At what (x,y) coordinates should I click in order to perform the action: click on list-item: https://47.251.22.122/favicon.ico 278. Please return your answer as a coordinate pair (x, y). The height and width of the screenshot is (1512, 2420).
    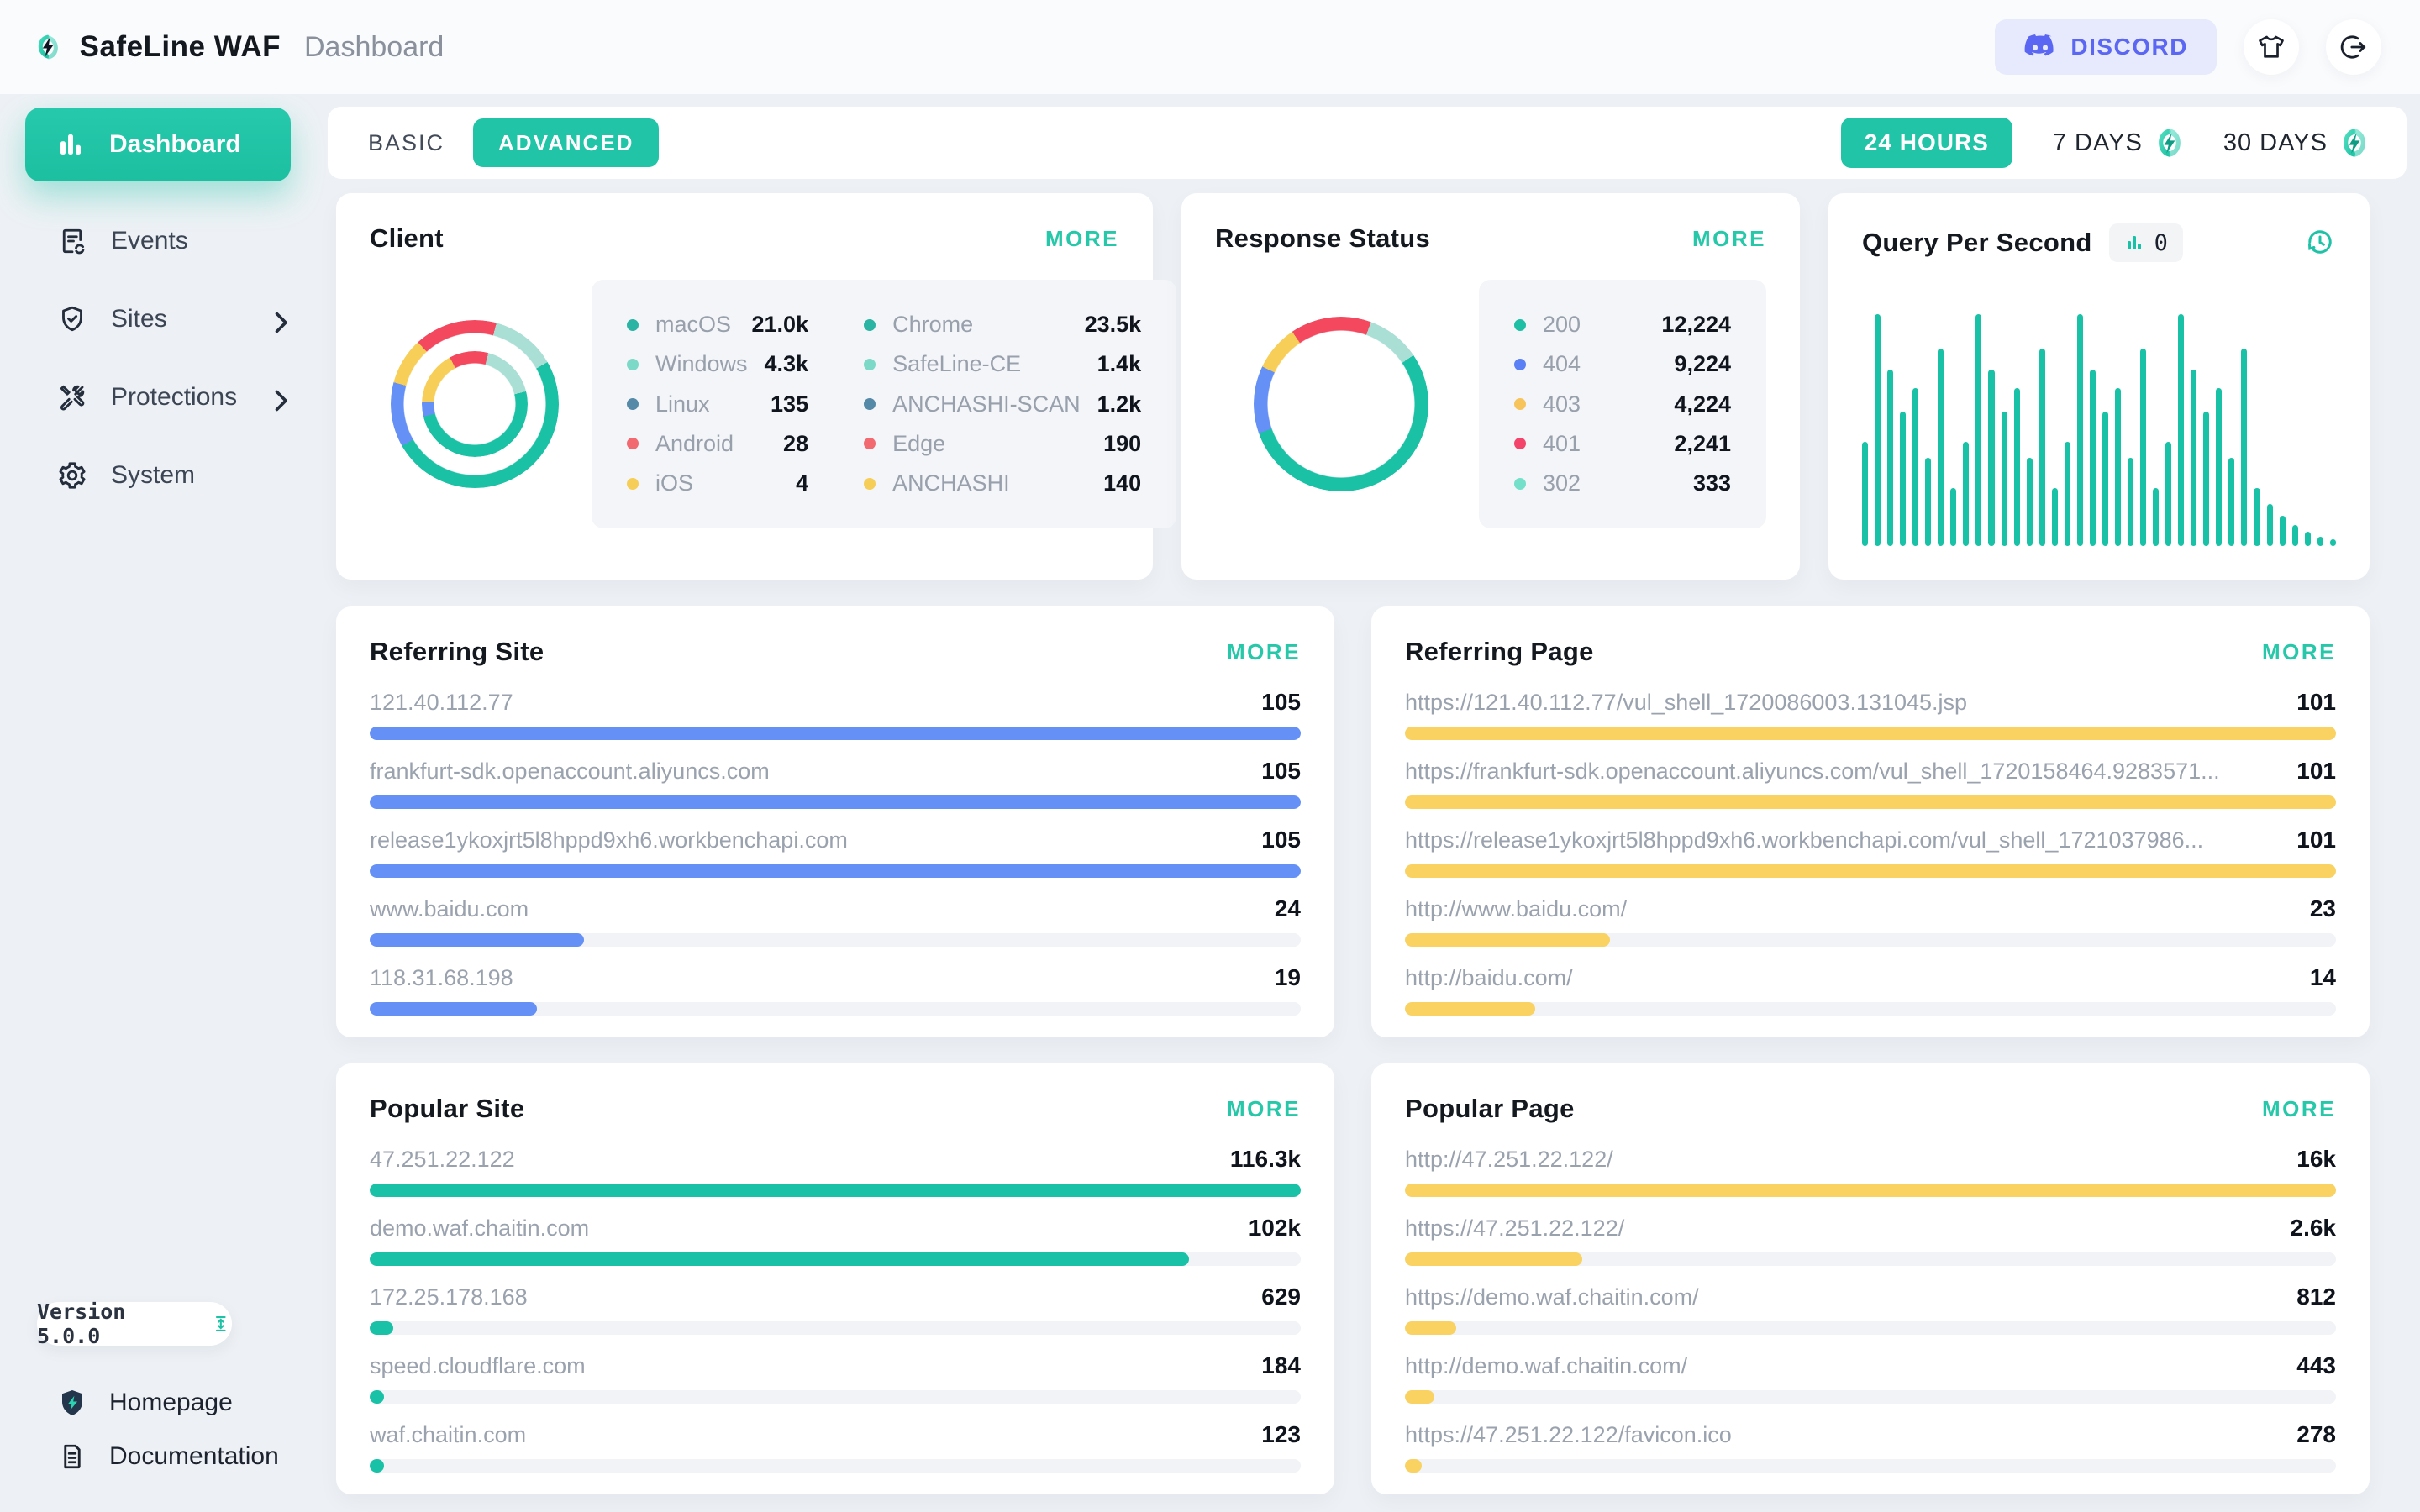
    Looking at the image, I should click on (1870, 1447).